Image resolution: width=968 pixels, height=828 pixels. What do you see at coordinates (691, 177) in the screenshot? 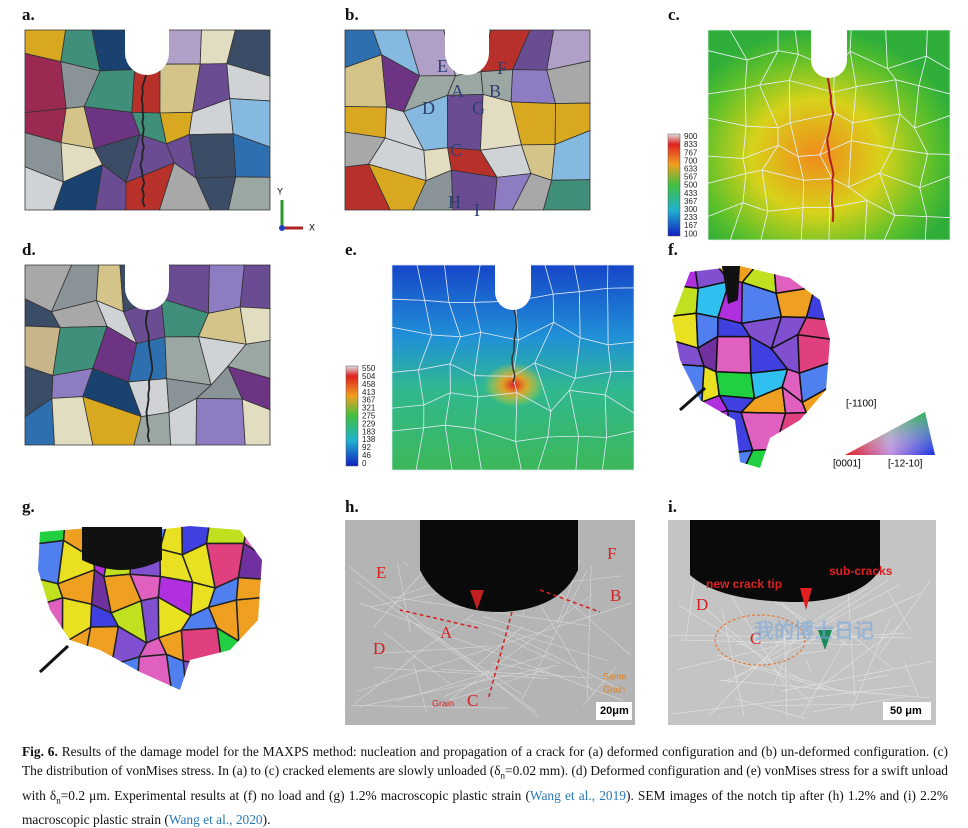
I see `colorbar-label: 567` at bounding box center [691, 177].